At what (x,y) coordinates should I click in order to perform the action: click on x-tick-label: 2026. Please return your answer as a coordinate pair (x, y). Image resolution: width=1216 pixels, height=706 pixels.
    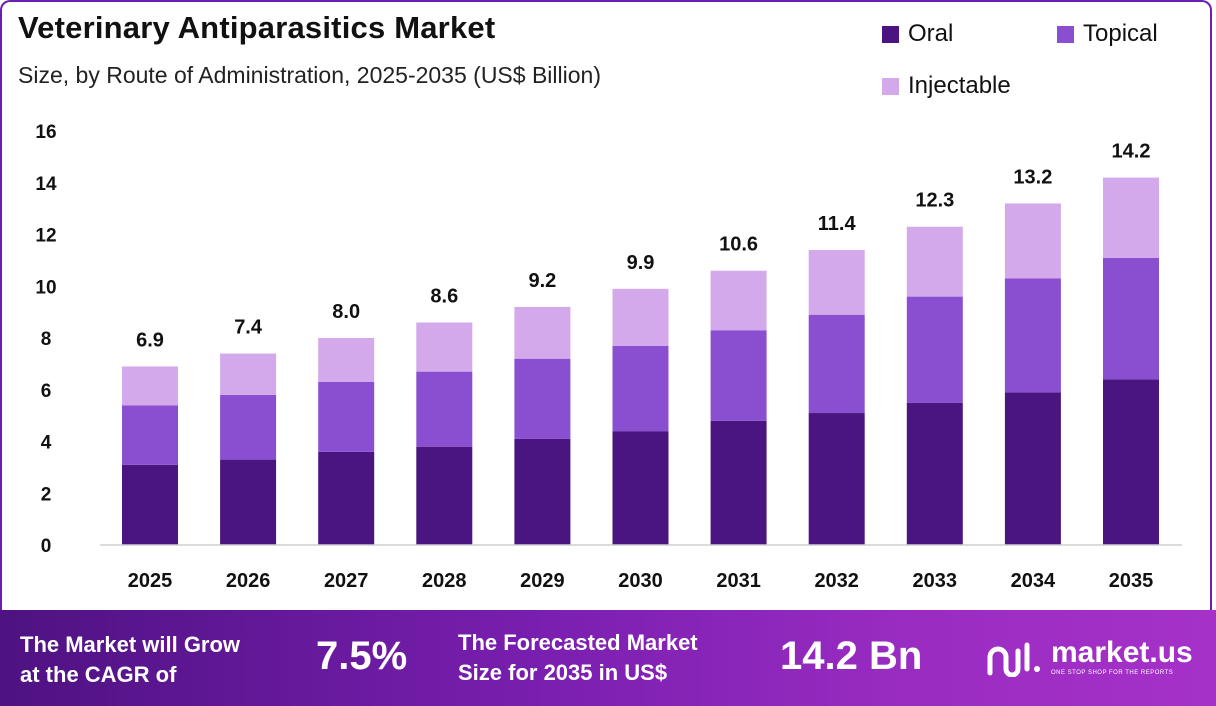
    Looking at the image, I should click on (248, 581).